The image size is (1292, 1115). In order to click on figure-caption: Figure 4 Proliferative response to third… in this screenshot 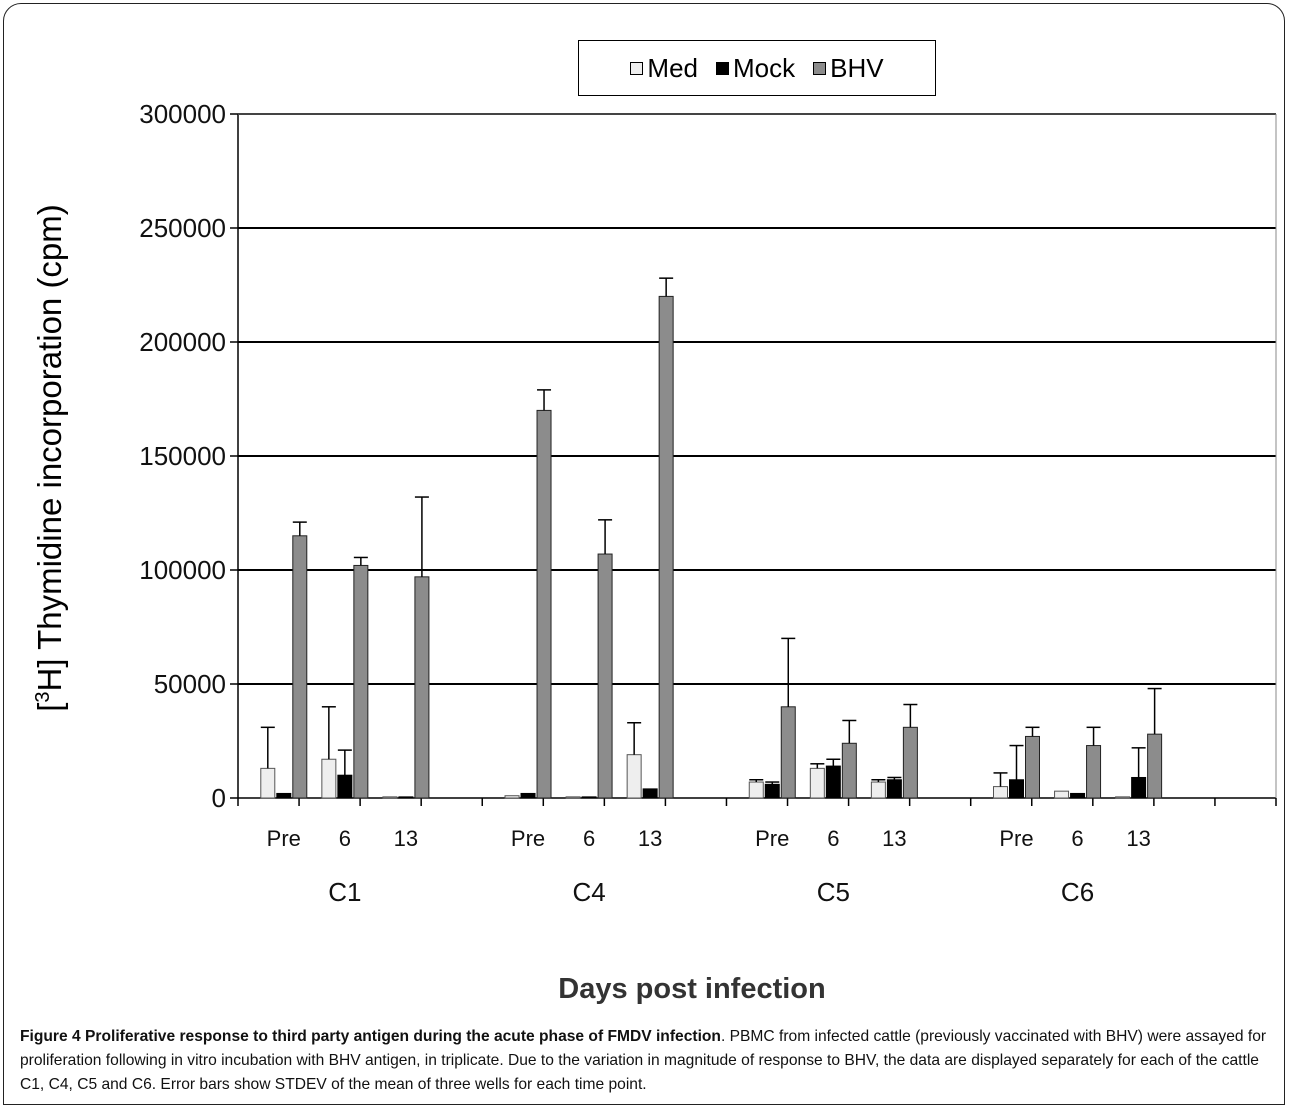, I will do `click(647, 1061)`.